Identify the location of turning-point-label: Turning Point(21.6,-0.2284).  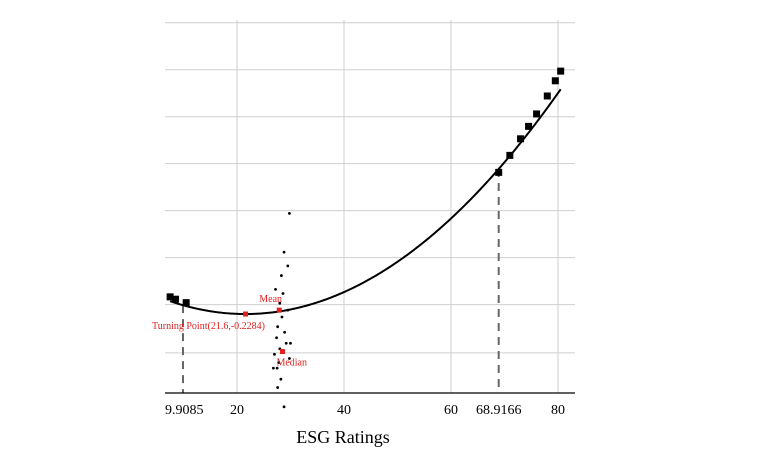
(208, 326).